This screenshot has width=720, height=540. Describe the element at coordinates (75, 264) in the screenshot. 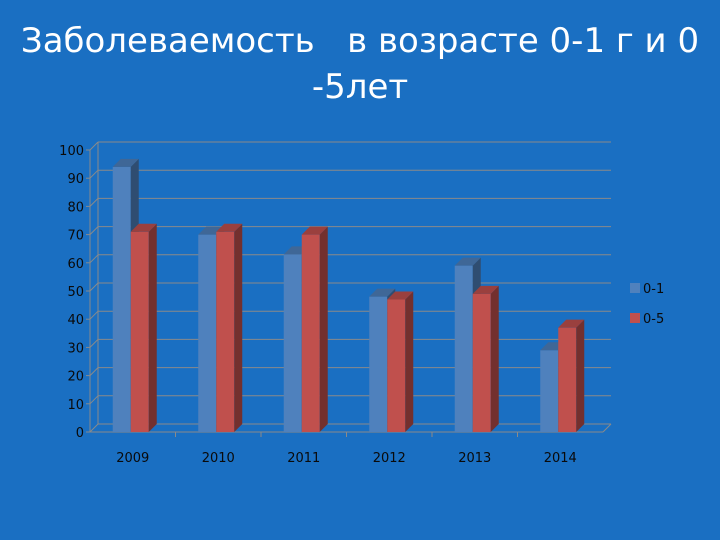

I see `y-tick-label: 60` at that location.